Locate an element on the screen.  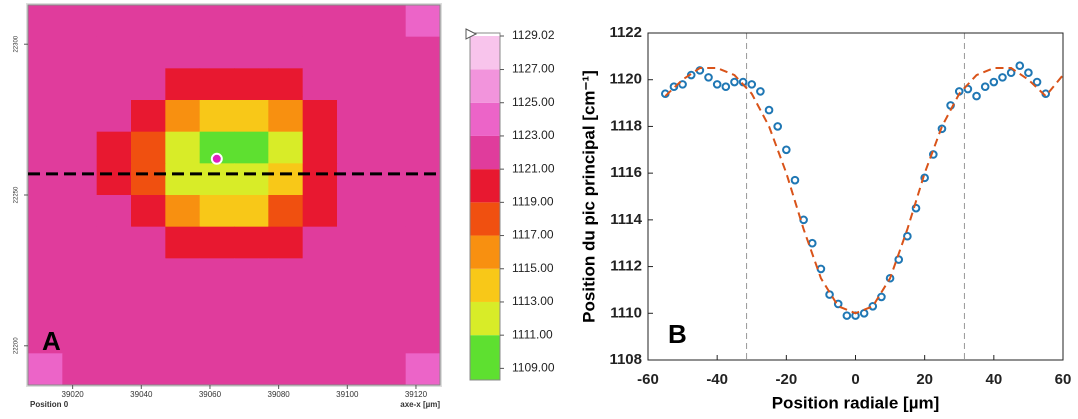
colorbar-tick-label: 1111.00 is located at coordinates (532, 334).